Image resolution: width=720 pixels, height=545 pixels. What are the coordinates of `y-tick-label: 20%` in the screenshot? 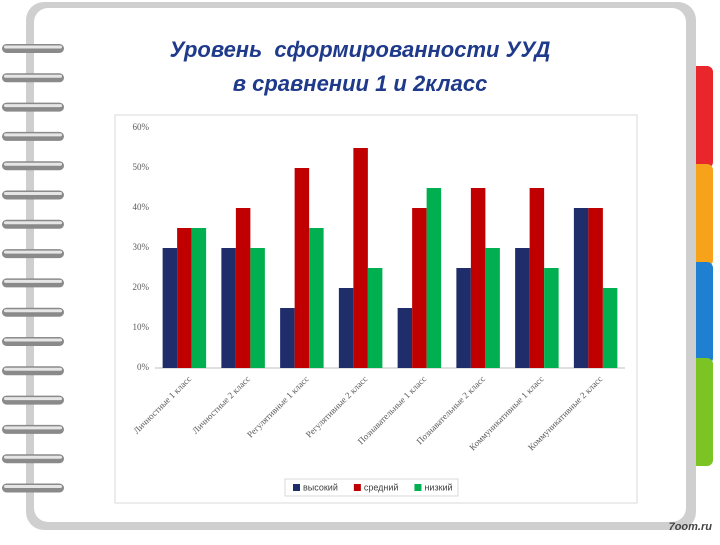 It's located at (141, 287).